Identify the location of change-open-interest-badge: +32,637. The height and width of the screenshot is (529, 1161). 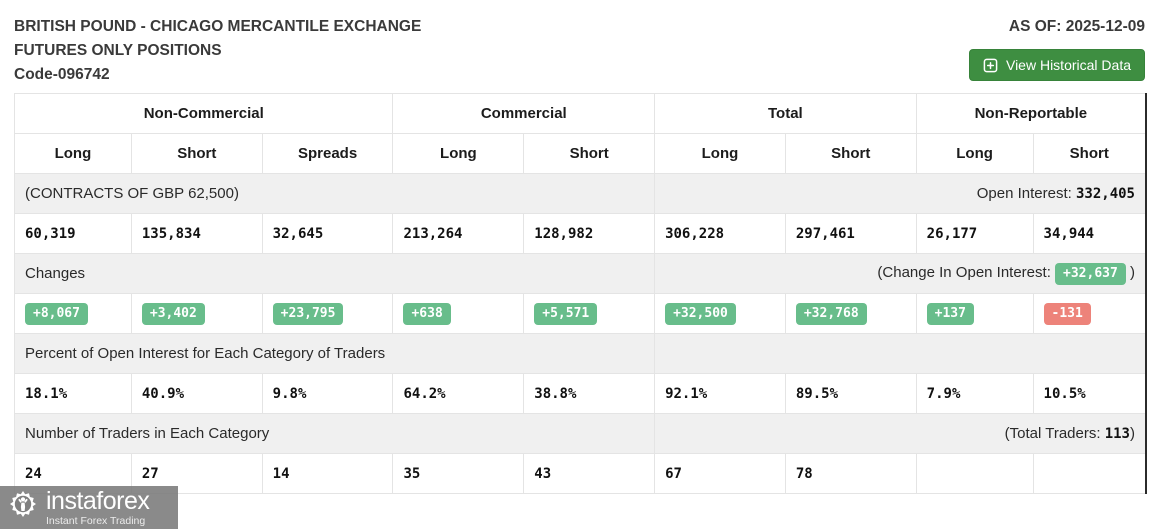
(1090, 273).